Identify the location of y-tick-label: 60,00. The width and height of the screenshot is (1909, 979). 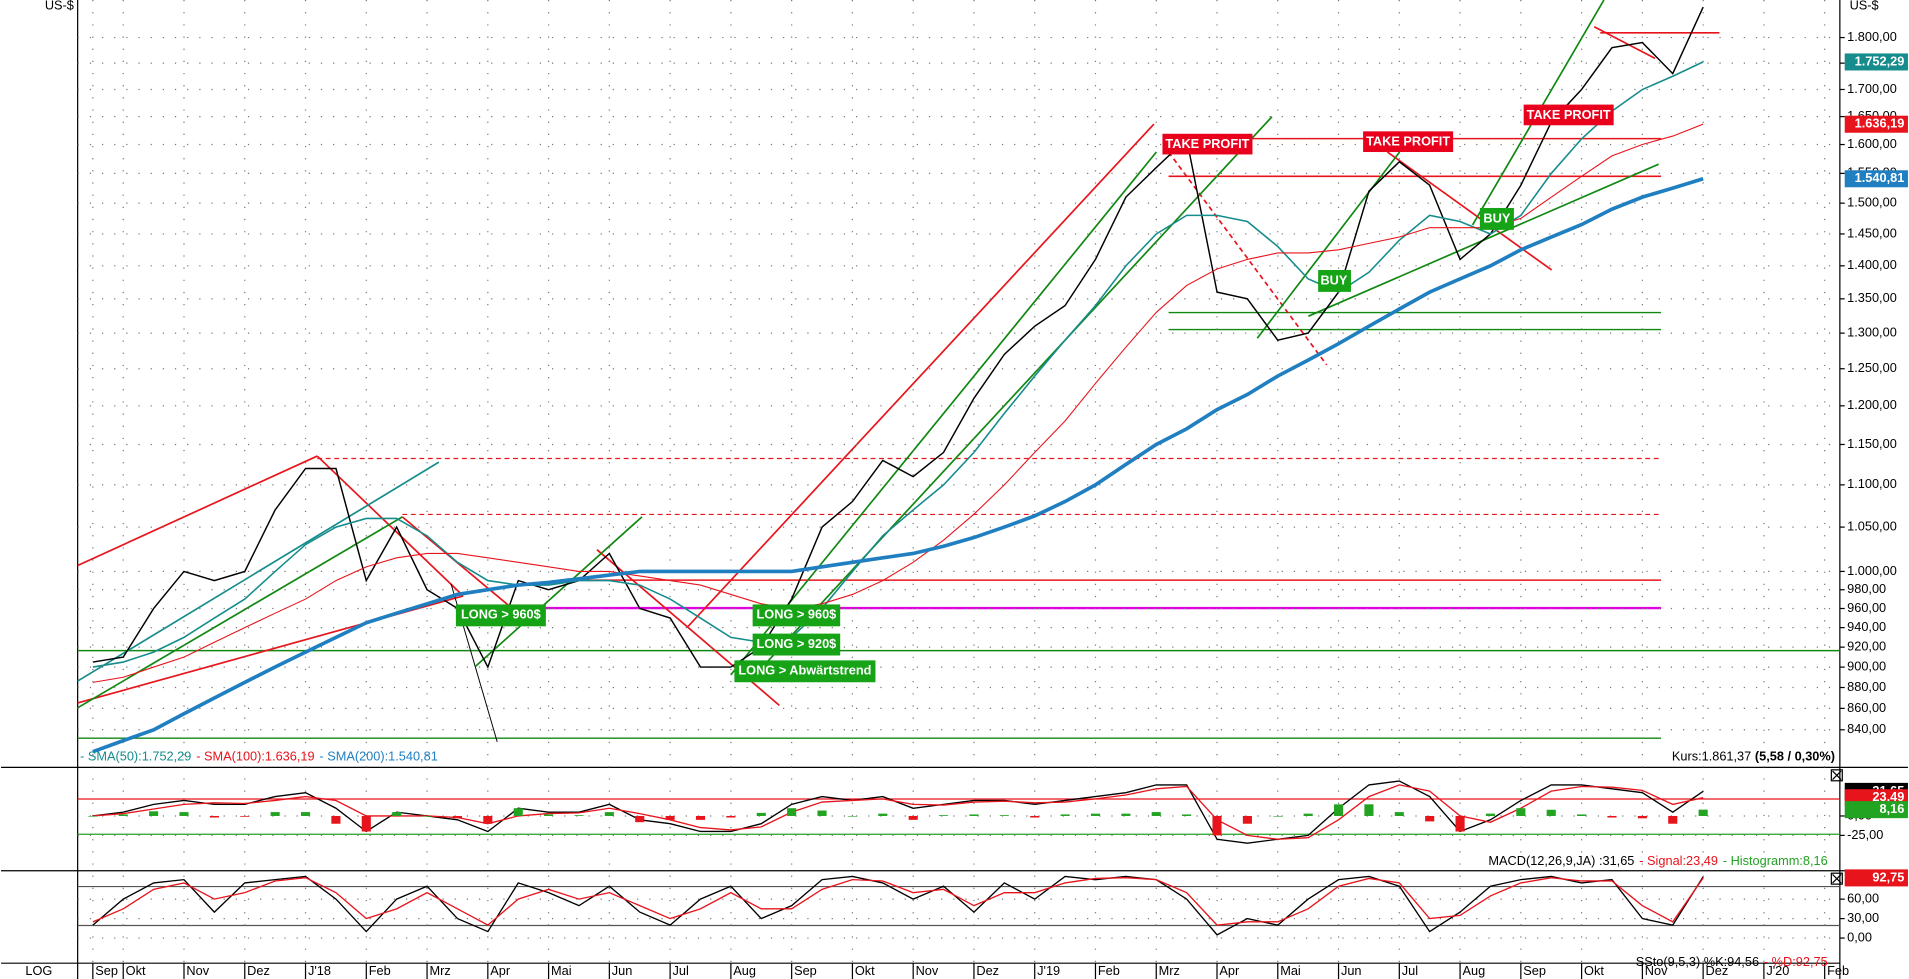
(1863, 898).